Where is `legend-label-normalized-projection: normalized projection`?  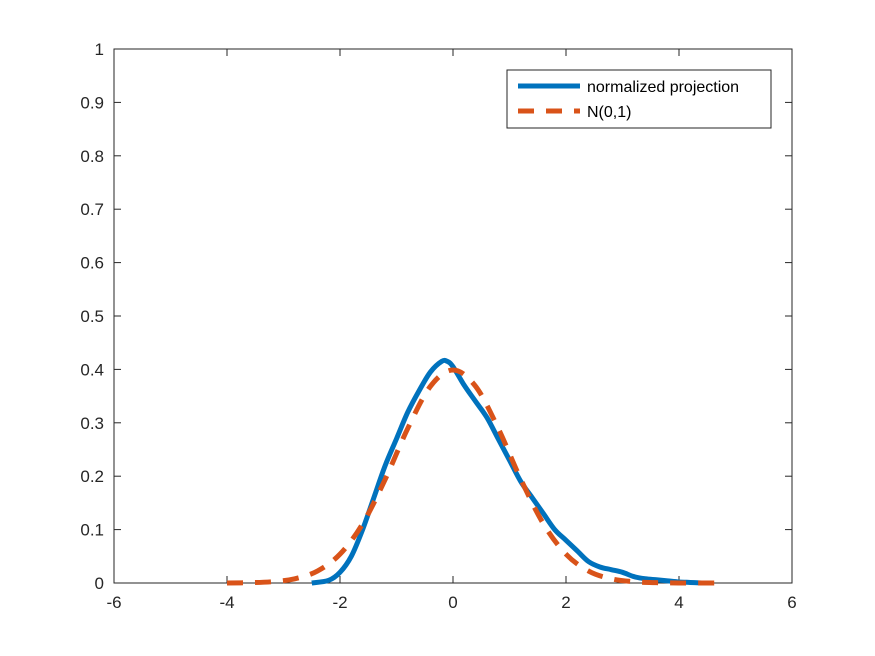 legend-label-normalized-projection: normalized projection is located at coordinates (663, 87).